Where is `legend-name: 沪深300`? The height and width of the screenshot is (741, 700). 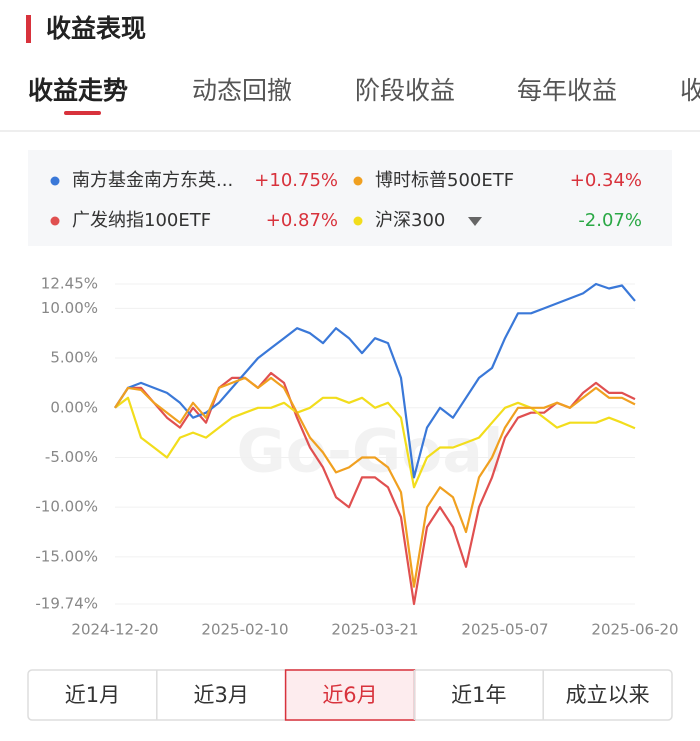 legend-name: 沪深300 is located at coordinates (410, 220).